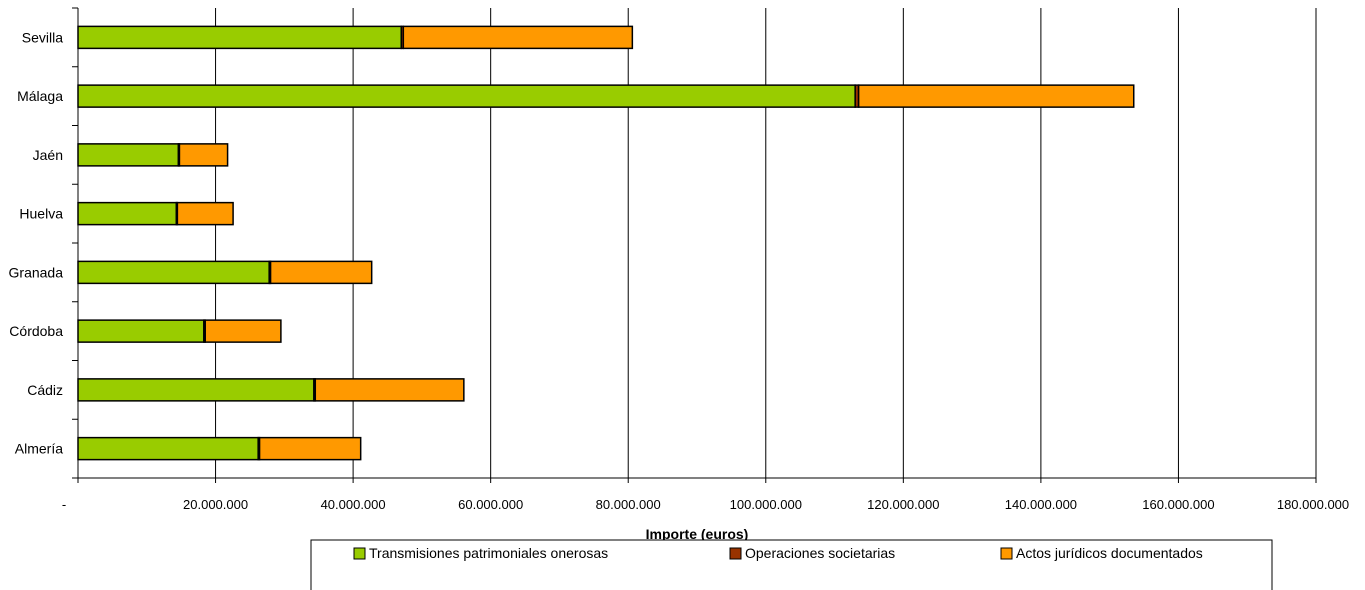 The width and height of the screenshot is (1365, 590). Describe the element at coordinates (1313, 504) in the screenshot. I see `x-tick-label: 180.000.000` at that location.